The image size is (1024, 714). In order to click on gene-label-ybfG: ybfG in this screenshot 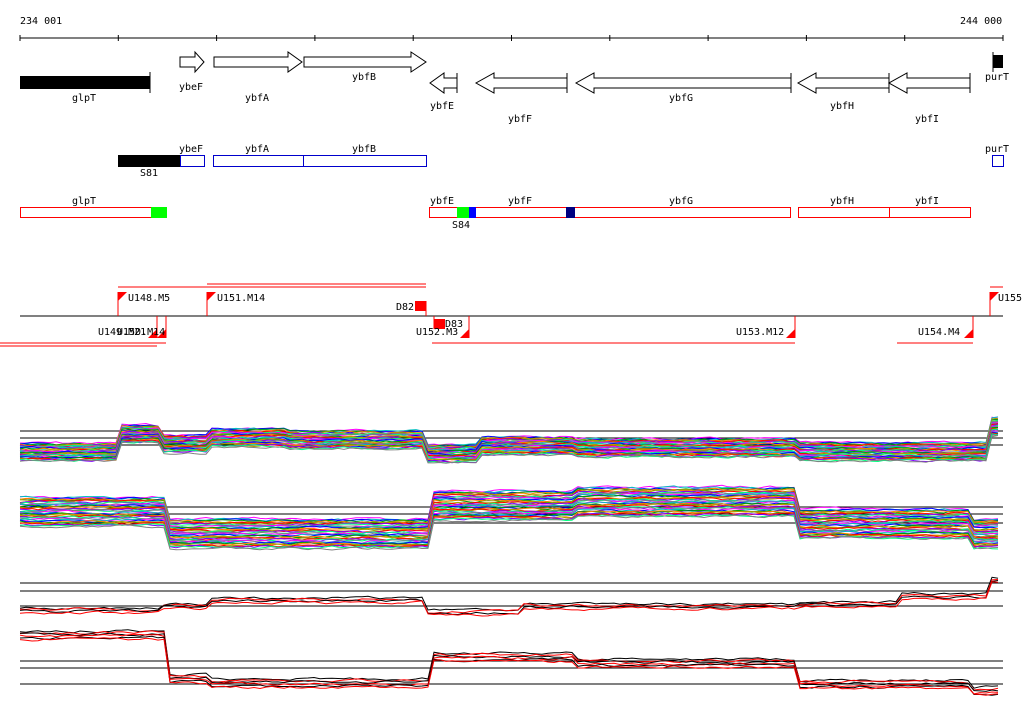, I will do `click(681, 98)`.